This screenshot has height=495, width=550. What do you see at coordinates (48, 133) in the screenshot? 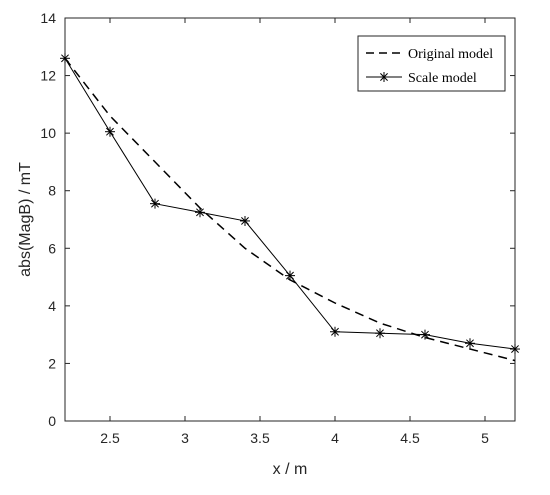
I see `y-tick-label: 10` at bounding box center [48, 133].